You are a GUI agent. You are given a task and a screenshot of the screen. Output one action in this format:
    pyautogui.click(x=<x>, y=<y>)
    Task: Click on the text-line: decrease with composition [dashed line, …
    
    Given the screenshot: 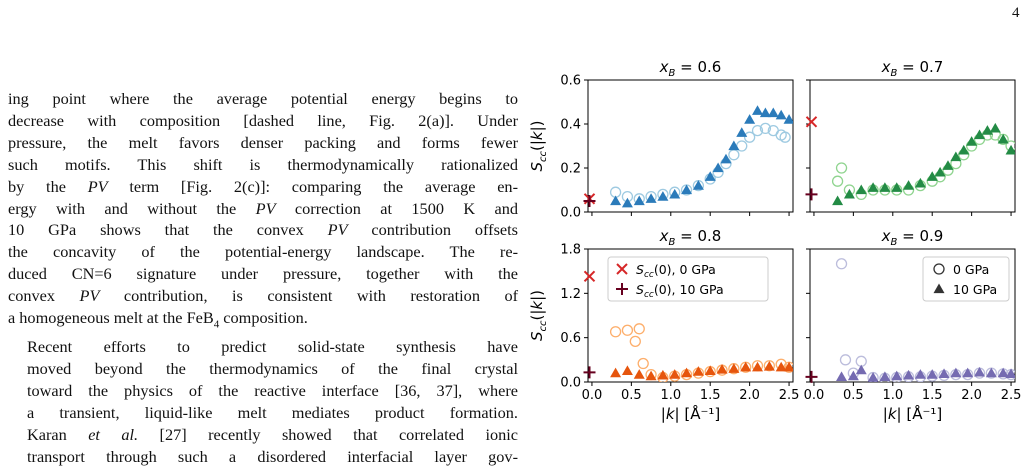 What is the action you would take?
    pyautogui.click(x=263, y=120)
    